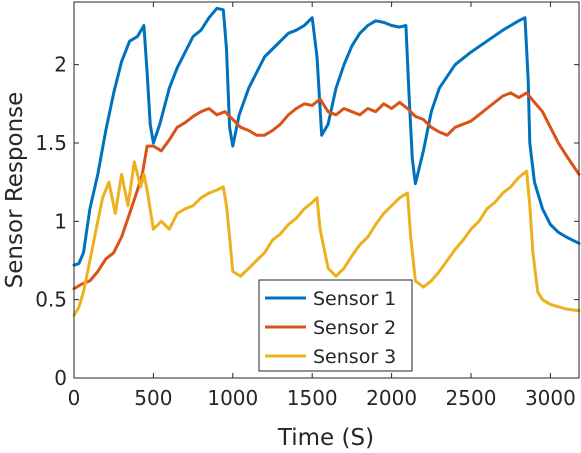  Describe the element at coordinates (354, 299) in the screenshot. I see `legend-label-sensor-1: Sensor 1` at that location.